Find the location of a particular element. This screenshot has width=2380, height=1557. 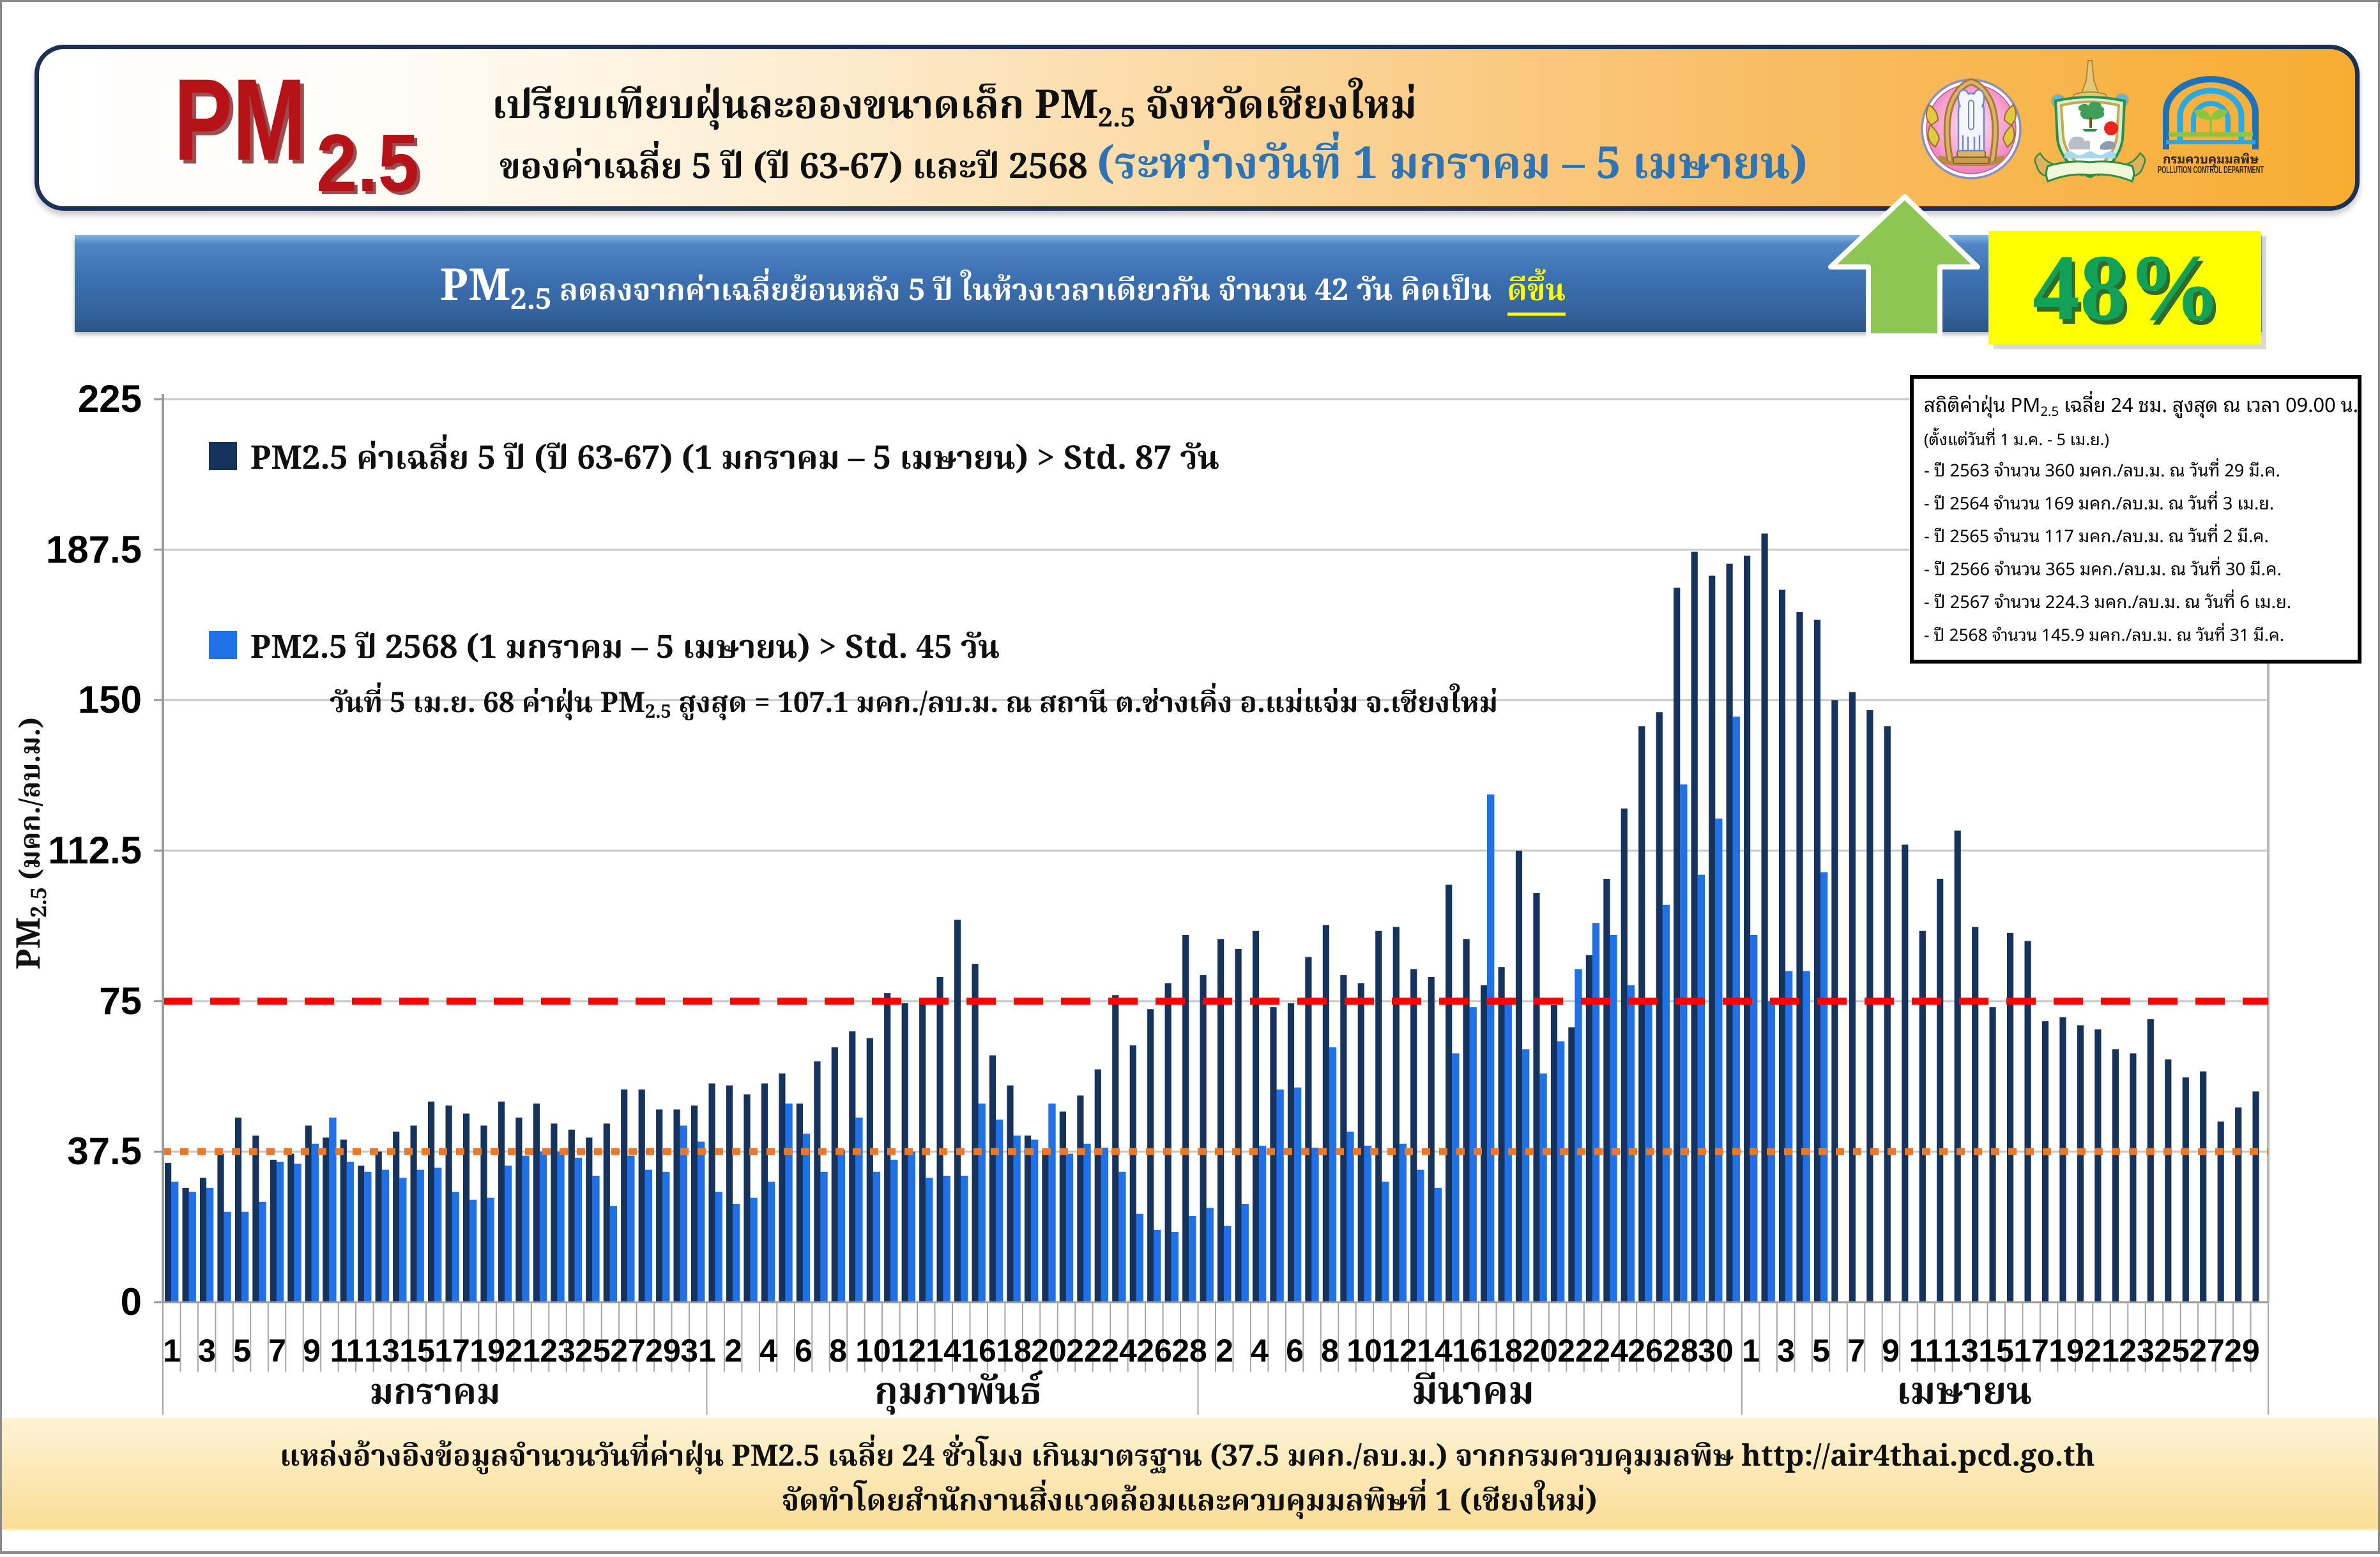

svg-text: 75 is located at coordinates (120, 1001).